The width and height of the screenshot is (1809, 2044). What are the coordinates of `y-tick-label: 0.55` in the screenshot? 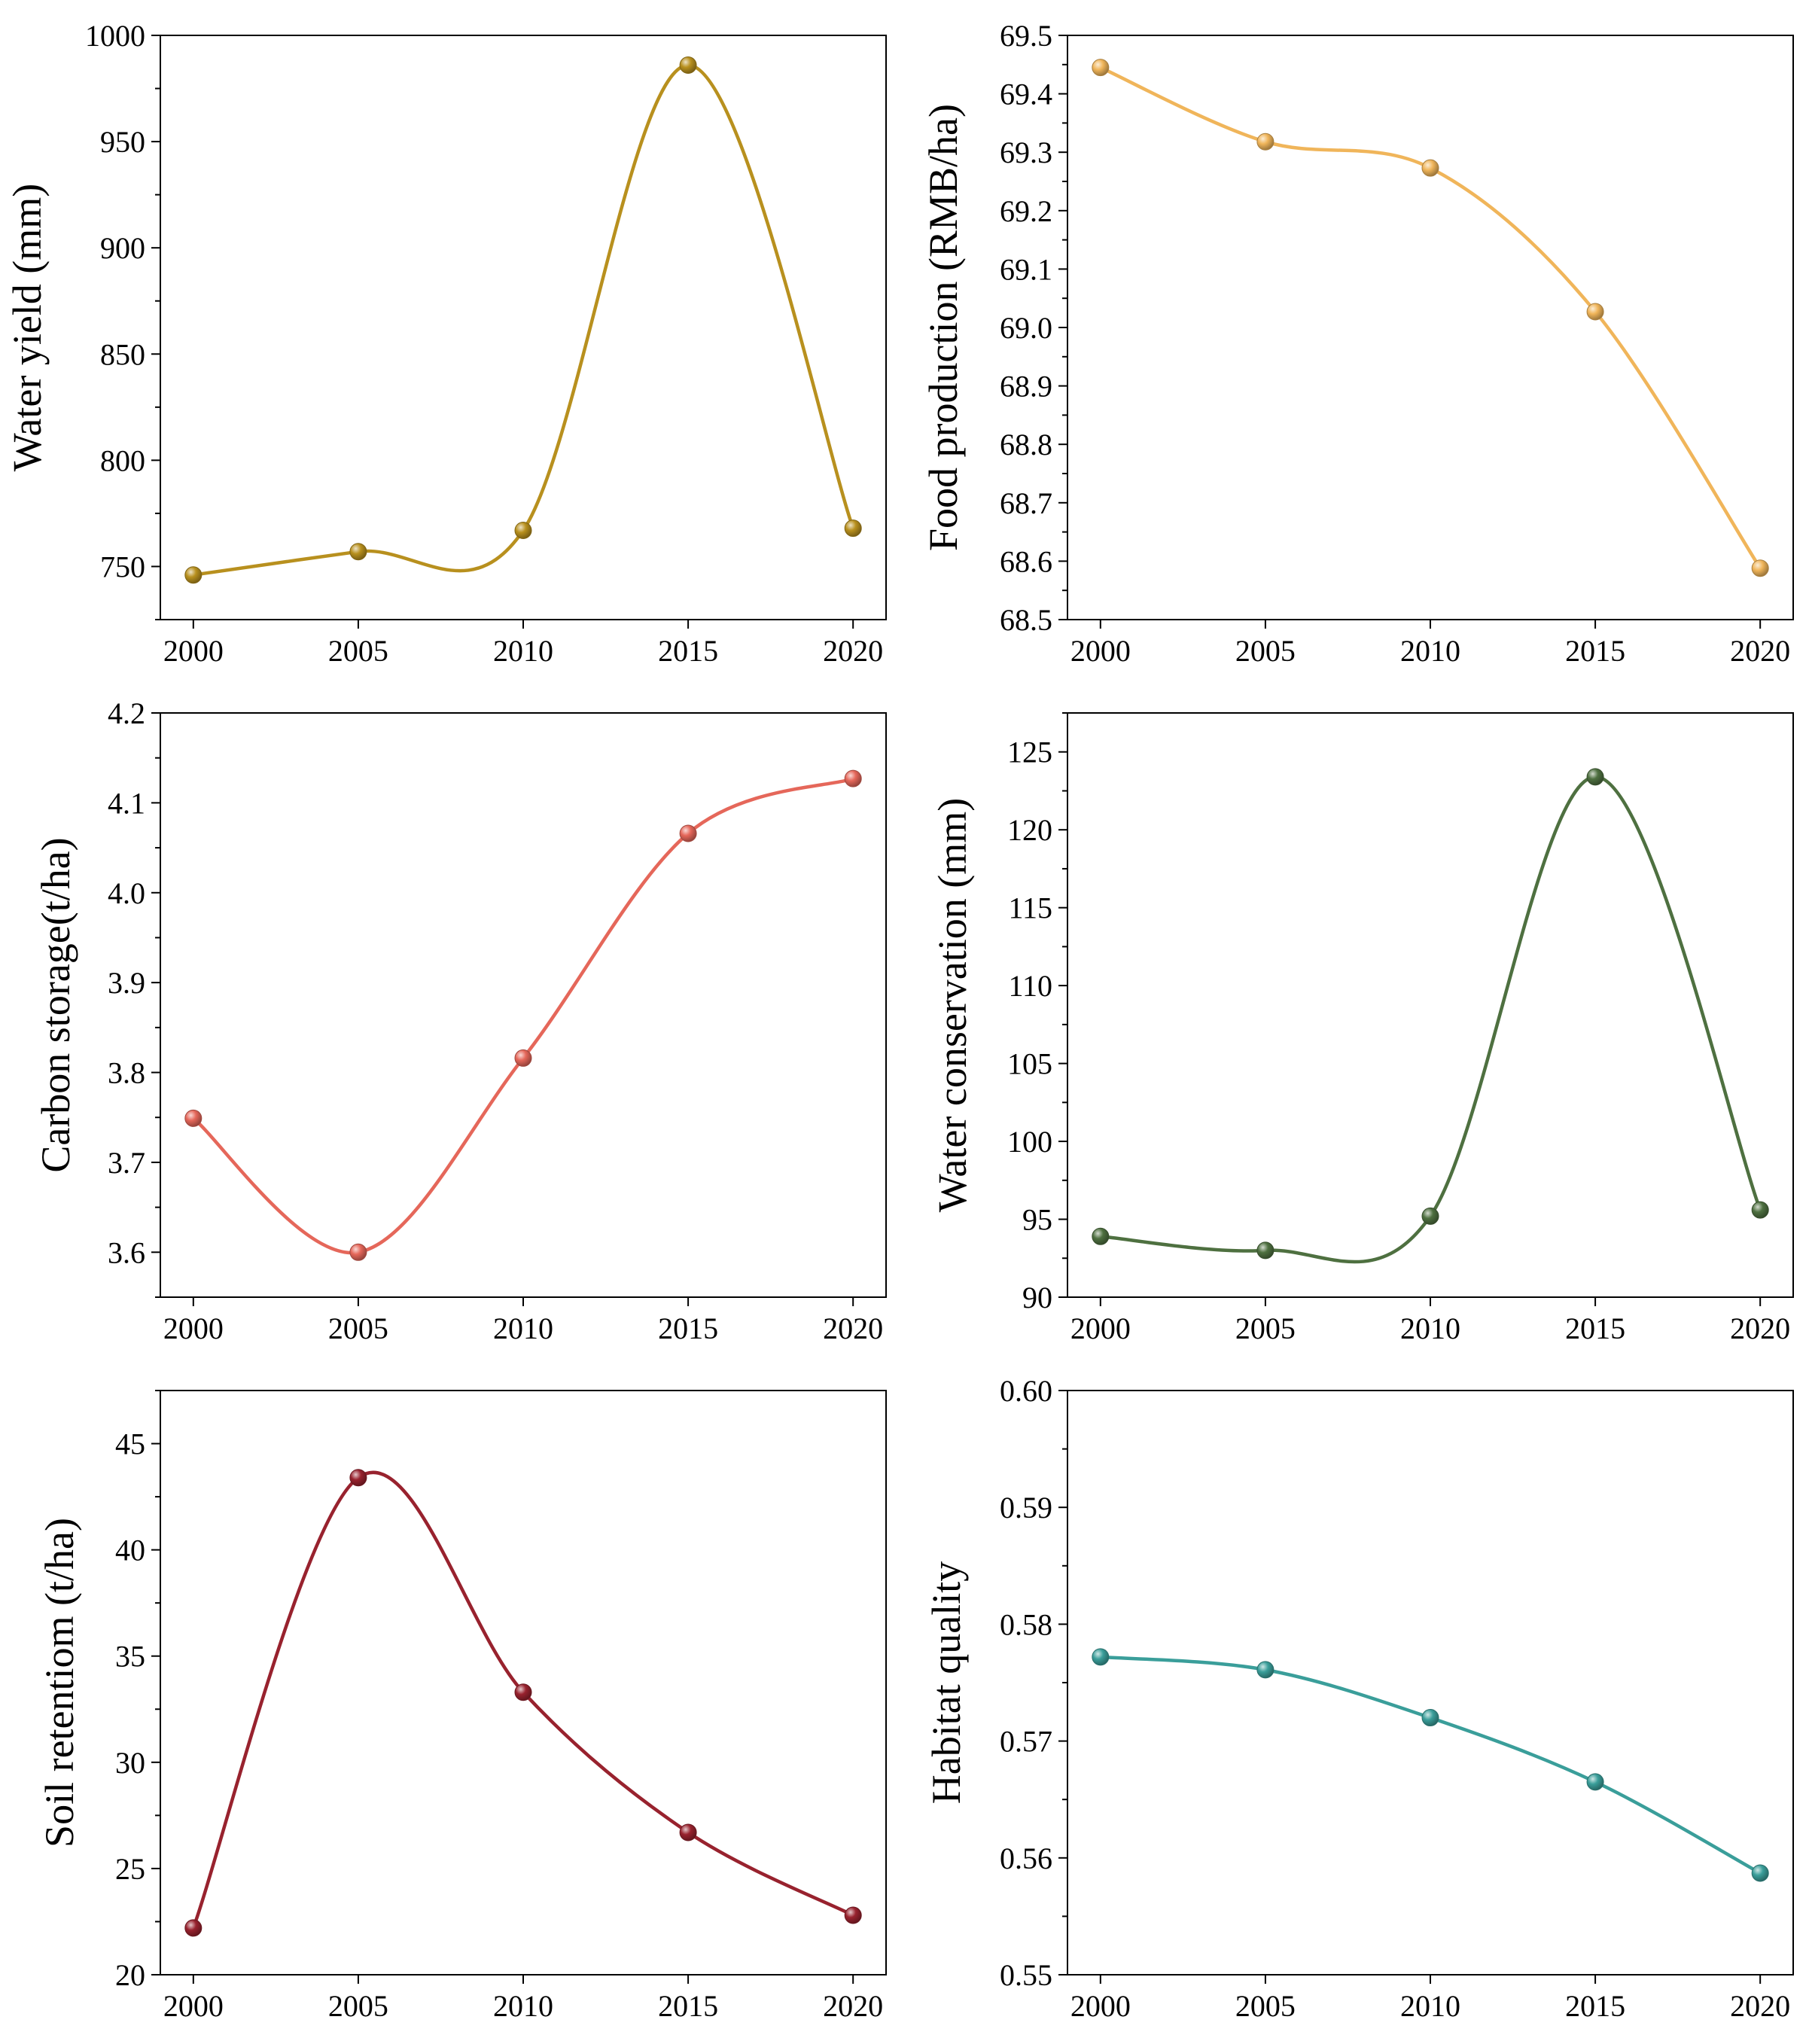 It's located at (1026, 1975).